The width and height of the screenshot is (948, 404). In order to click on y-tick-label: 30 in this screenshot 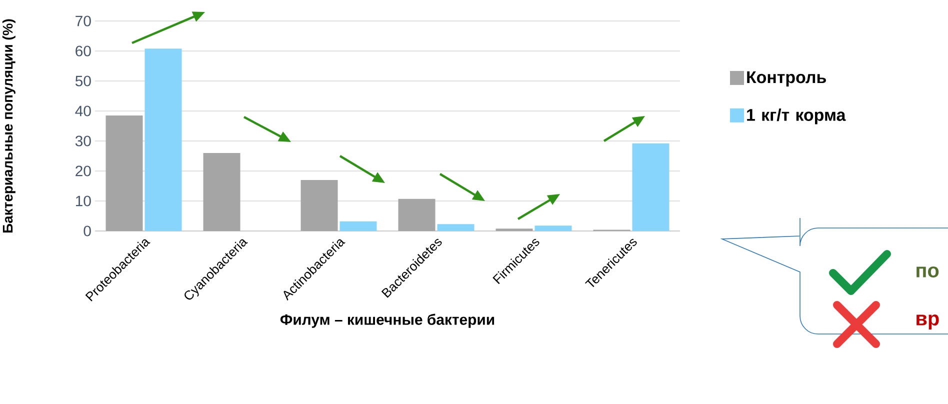, I will do `click(83, 141)`.